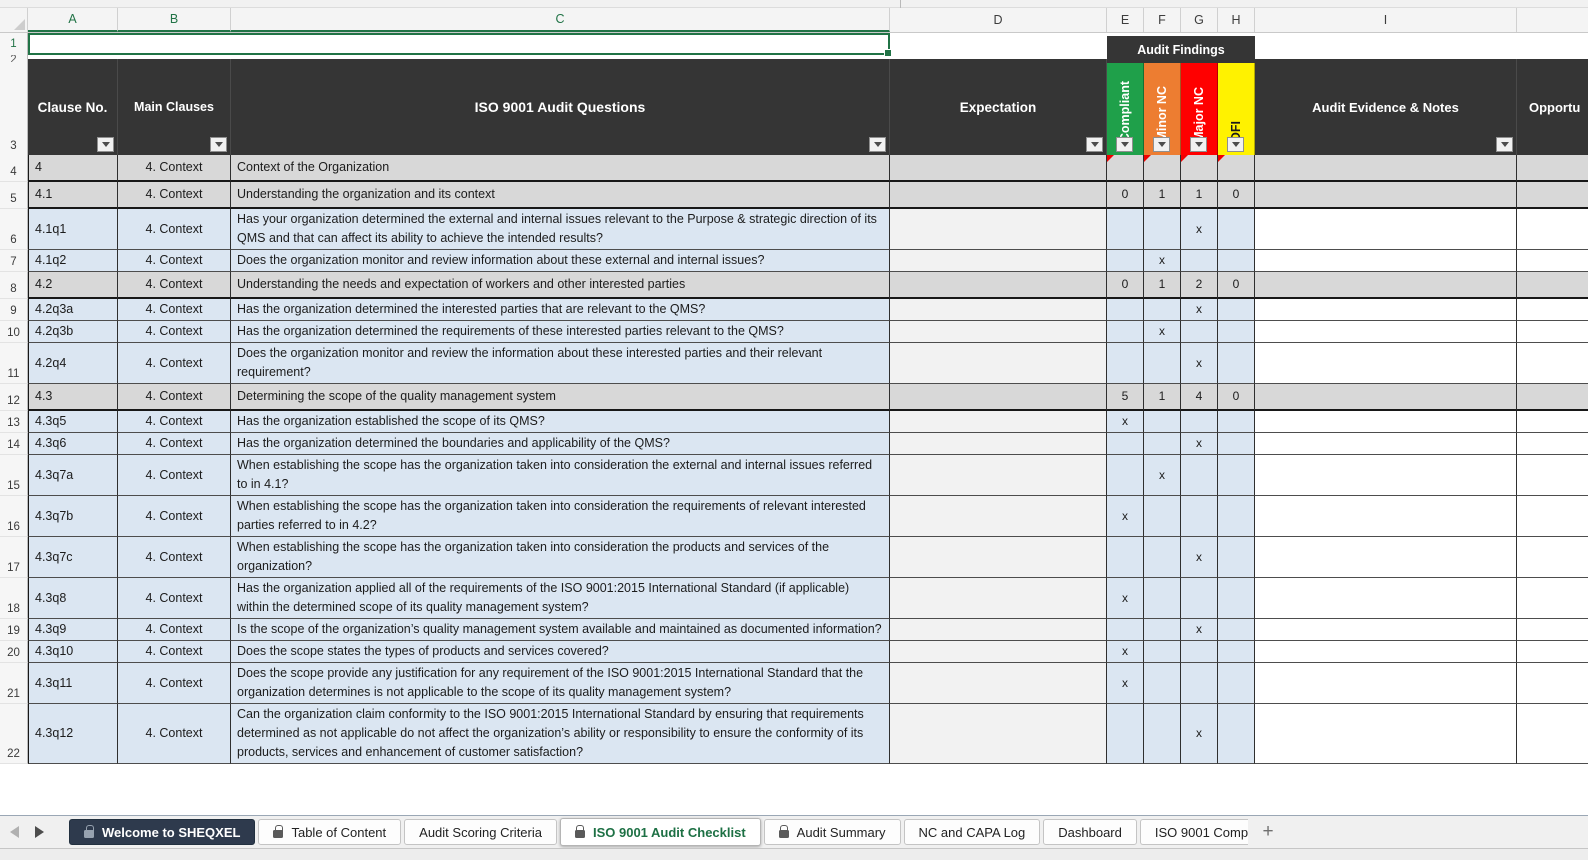 The height and width of the screenshot is (860, 1588). Describe the element at coordinates (1199, 557) in the screenshot. I see `cell-g17: x` at that location.